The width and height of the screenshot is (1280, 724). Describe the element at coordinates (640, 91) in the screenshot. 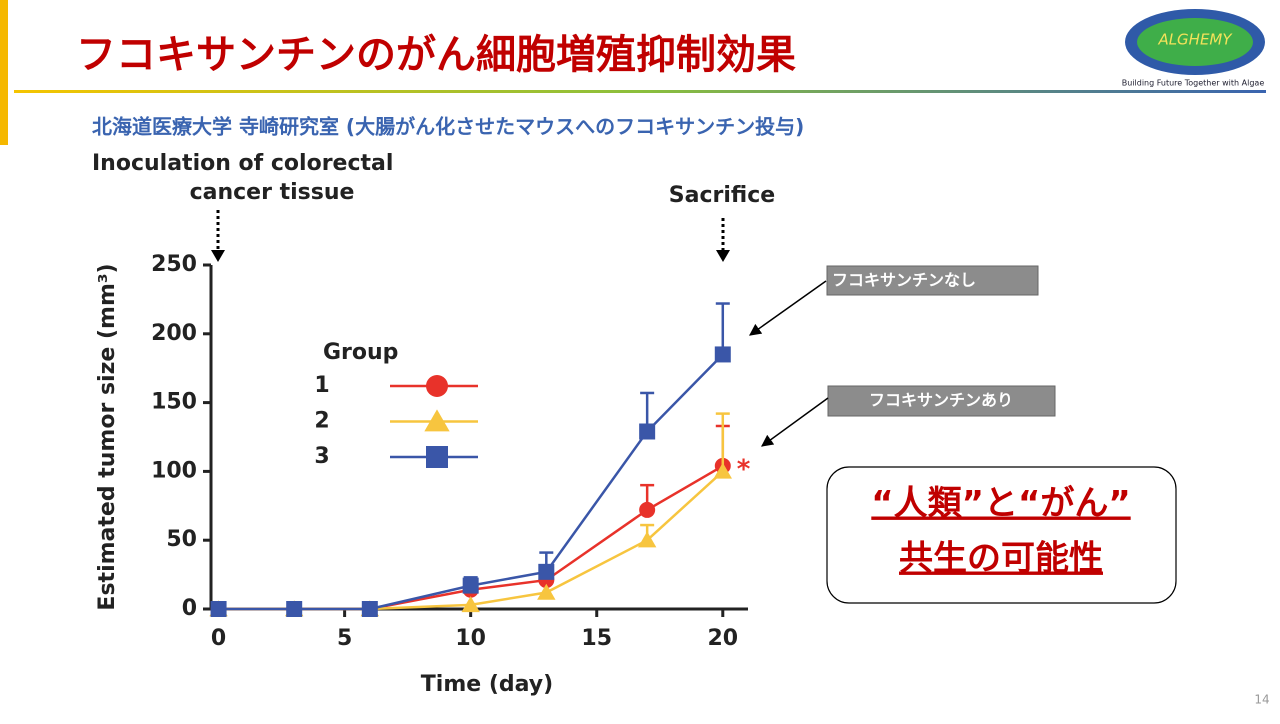

I see `title-rule` at that location.